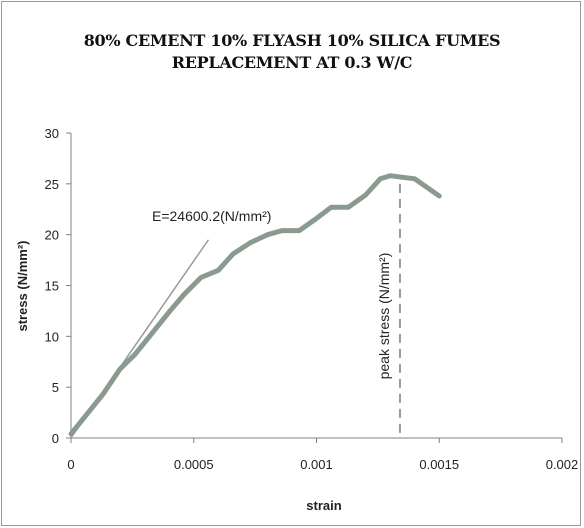 This screenshot has height=528, width=584. Describe the element at coordinates (55, 387) in the screenshot. I see `y-tick-label: 5` at that location.